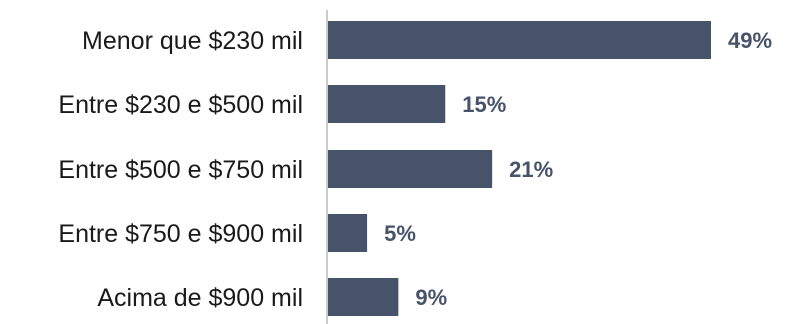 This screenshot has height=324, width=790. What do you see at coordinates (400, 233) in the screenshot?
I see `value-label-4: 5%` at bounding box center [400, 233].